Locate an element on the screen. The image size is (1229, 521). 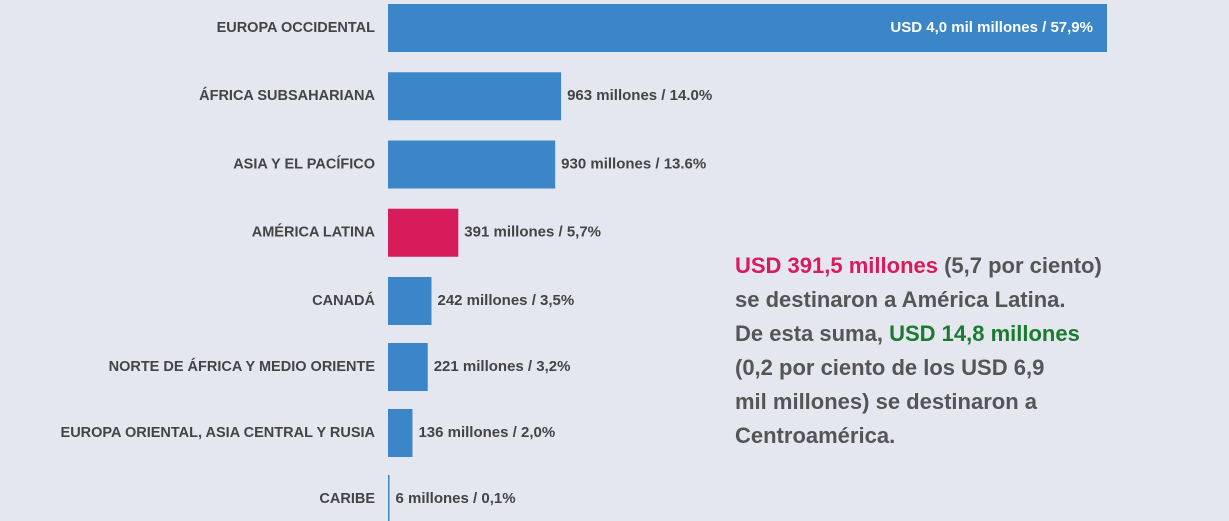
annotation-text: se destinaron a América Latina. is located at coordinates (900, 299).